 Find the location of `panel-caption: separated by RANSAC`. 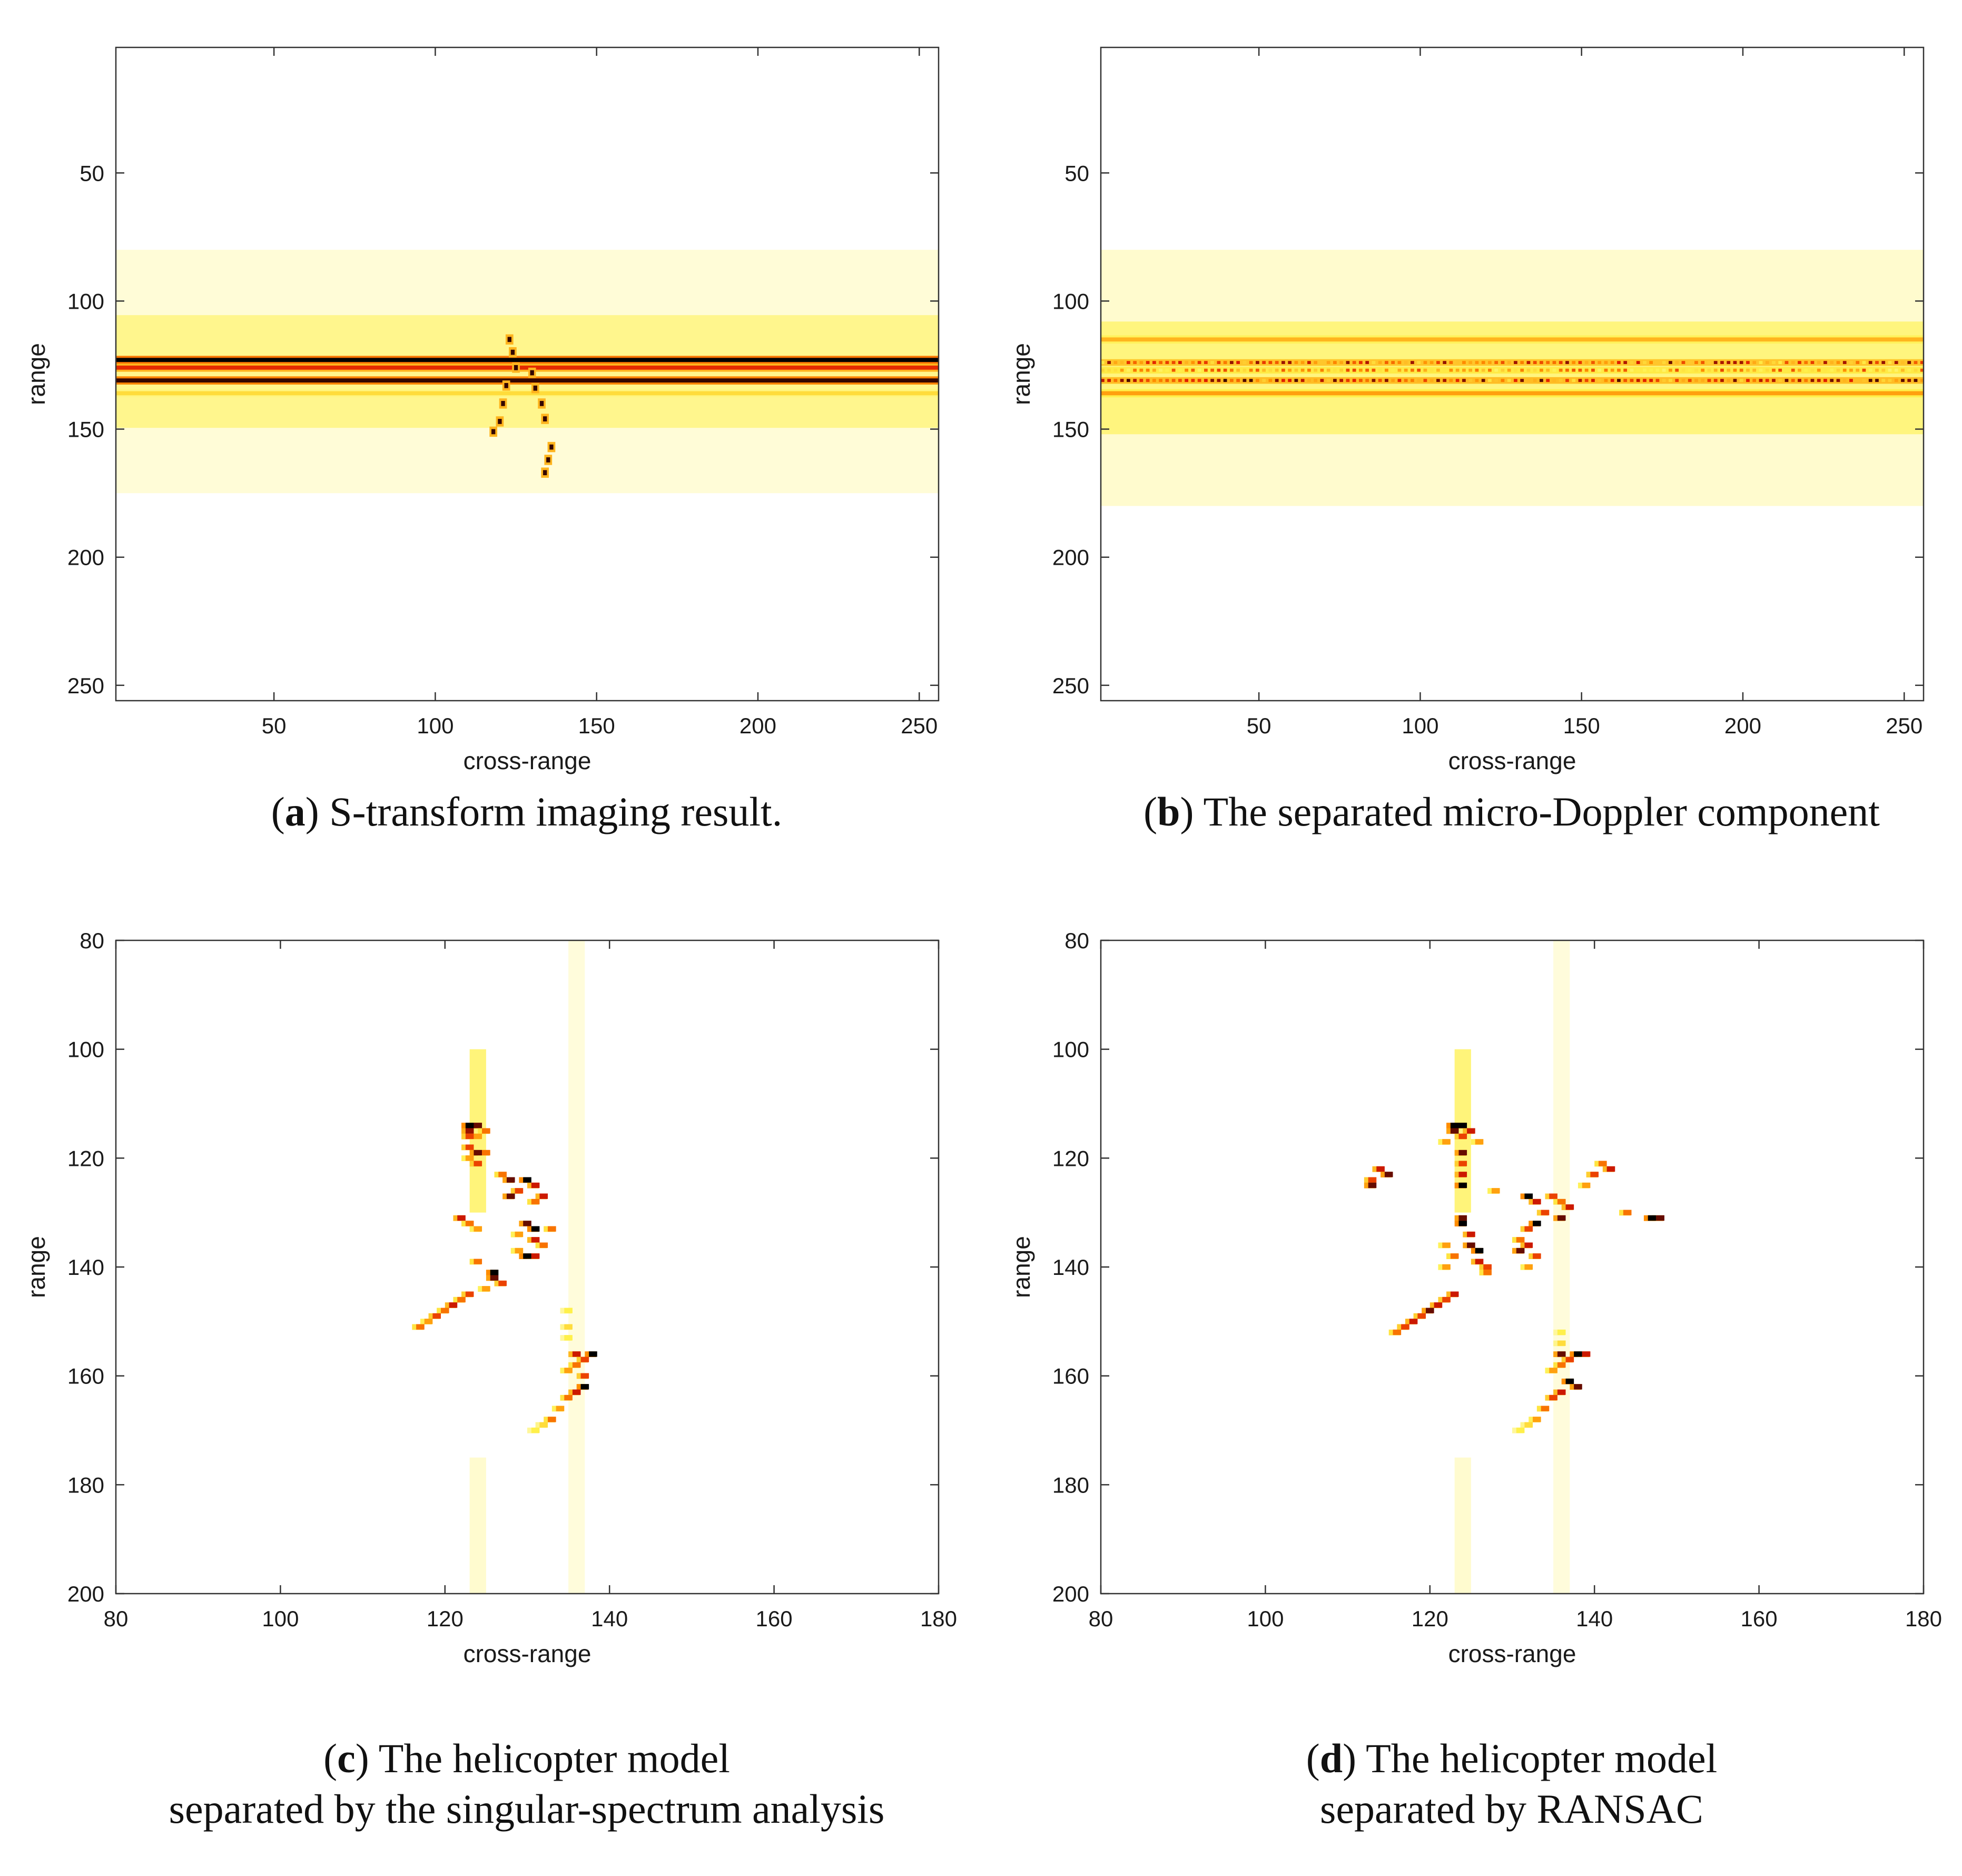

panel-caption: separated by RANSAC is located at coordinates (1511, 1809).